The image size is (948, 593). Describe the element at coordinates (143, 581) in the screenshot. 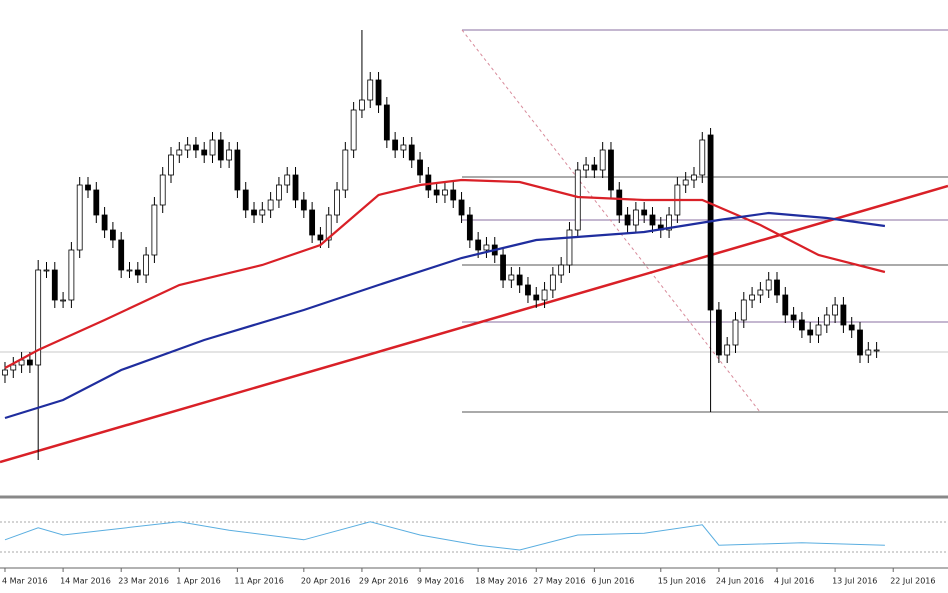

I see `x-tick-label: 23 Mar 2016` at that location.